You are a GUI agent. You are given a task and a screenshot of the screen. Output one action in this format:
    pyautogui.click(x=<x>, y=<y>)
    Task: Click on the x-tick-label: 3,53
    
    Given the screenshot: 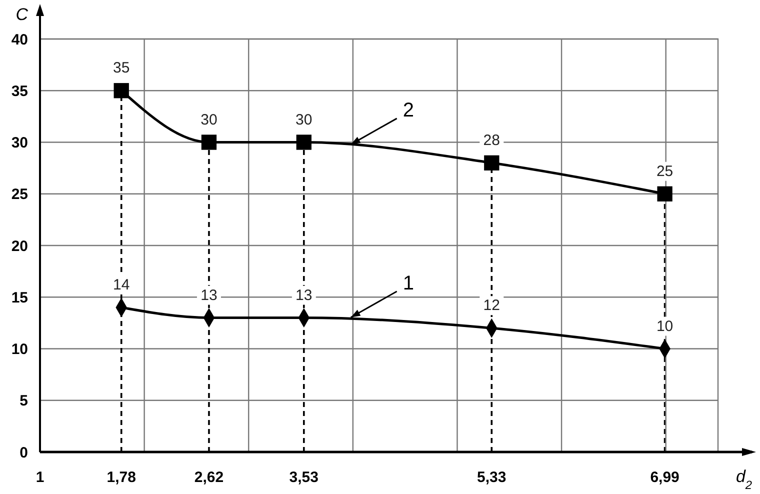 What is the action you would take?
    pyautogui.click(x=303, y=477)
    